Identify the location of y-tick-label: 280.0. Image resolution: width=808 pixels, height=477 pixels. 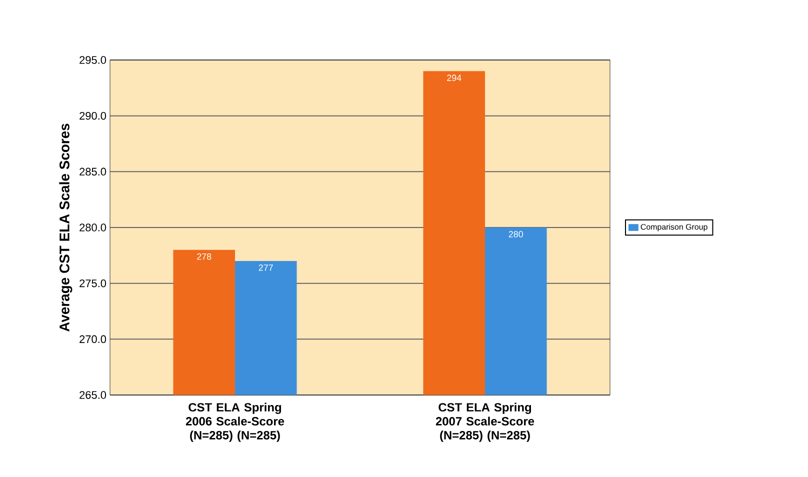
(93, 228).